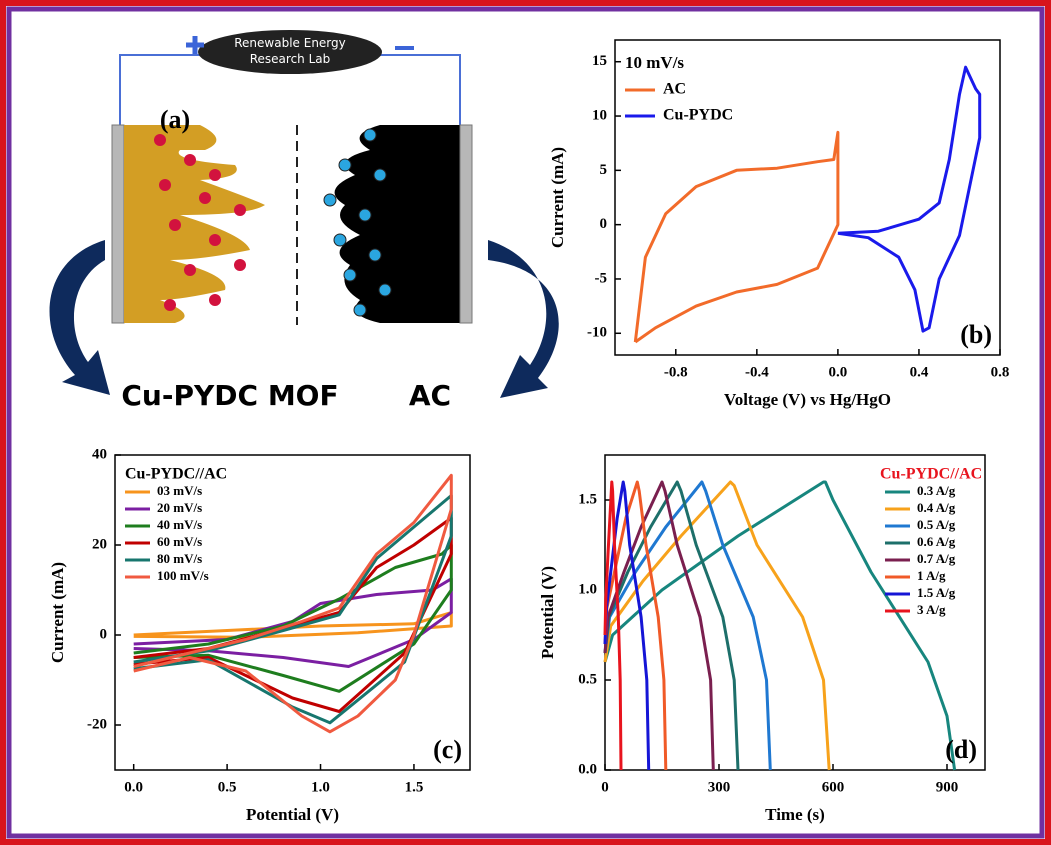 This screenshot has width=1051, height=845. Describe the element at coordinates (290, 43) in the screenshot. I see `battery-label: Renewable Energy` at that location.